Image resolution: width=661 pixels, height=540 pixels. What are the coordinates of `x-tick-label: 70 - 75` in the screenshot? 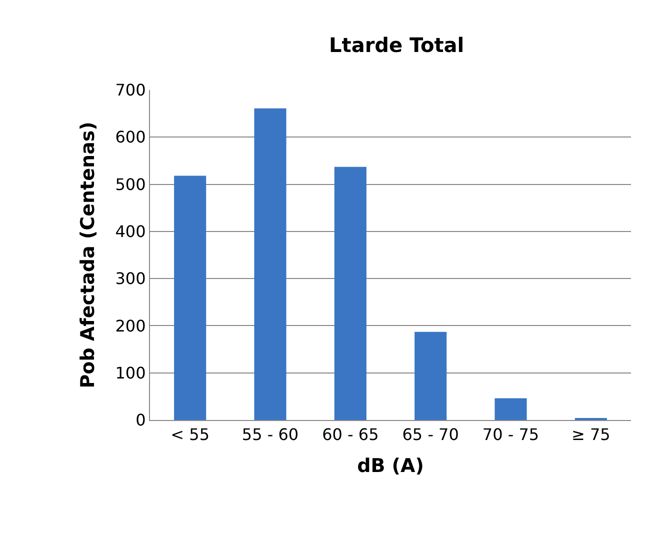 It's located at (511, 434).